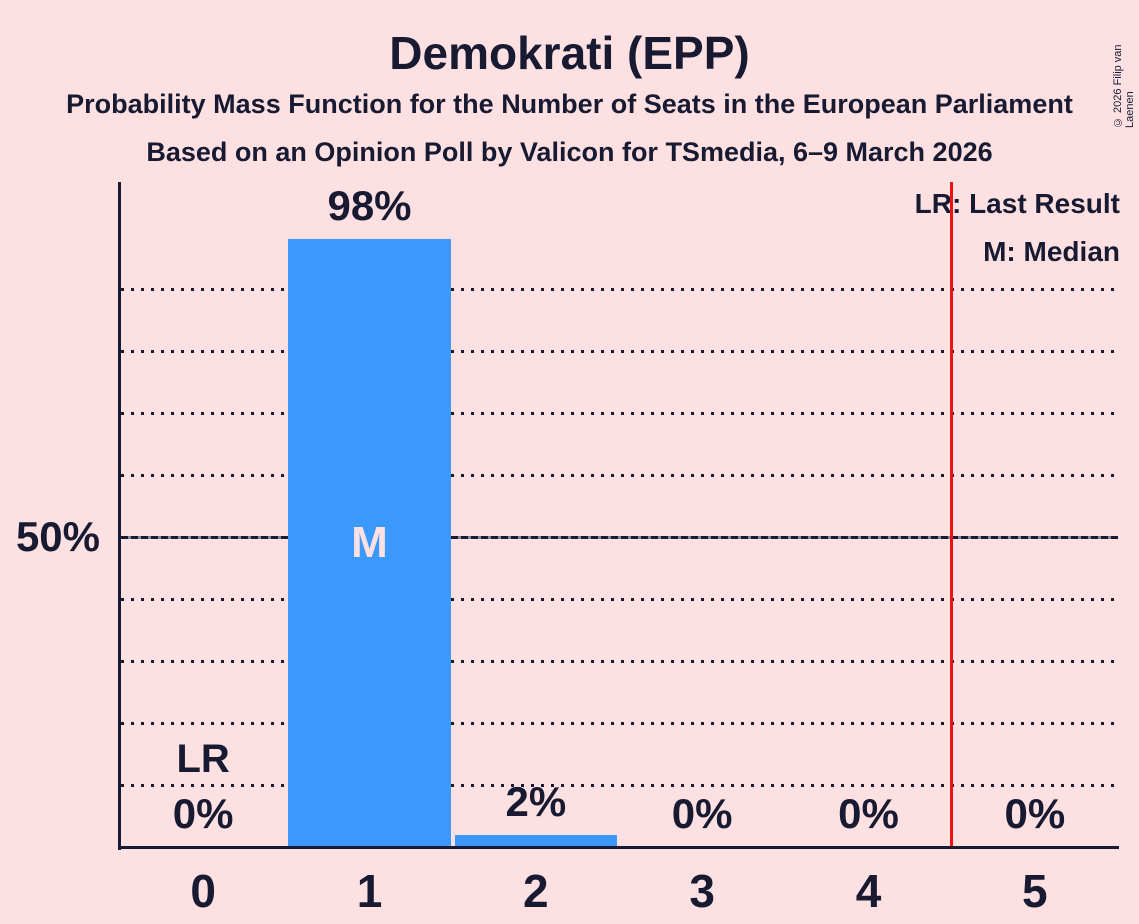  I want to click on gridline-50pct, so click(619, 537).